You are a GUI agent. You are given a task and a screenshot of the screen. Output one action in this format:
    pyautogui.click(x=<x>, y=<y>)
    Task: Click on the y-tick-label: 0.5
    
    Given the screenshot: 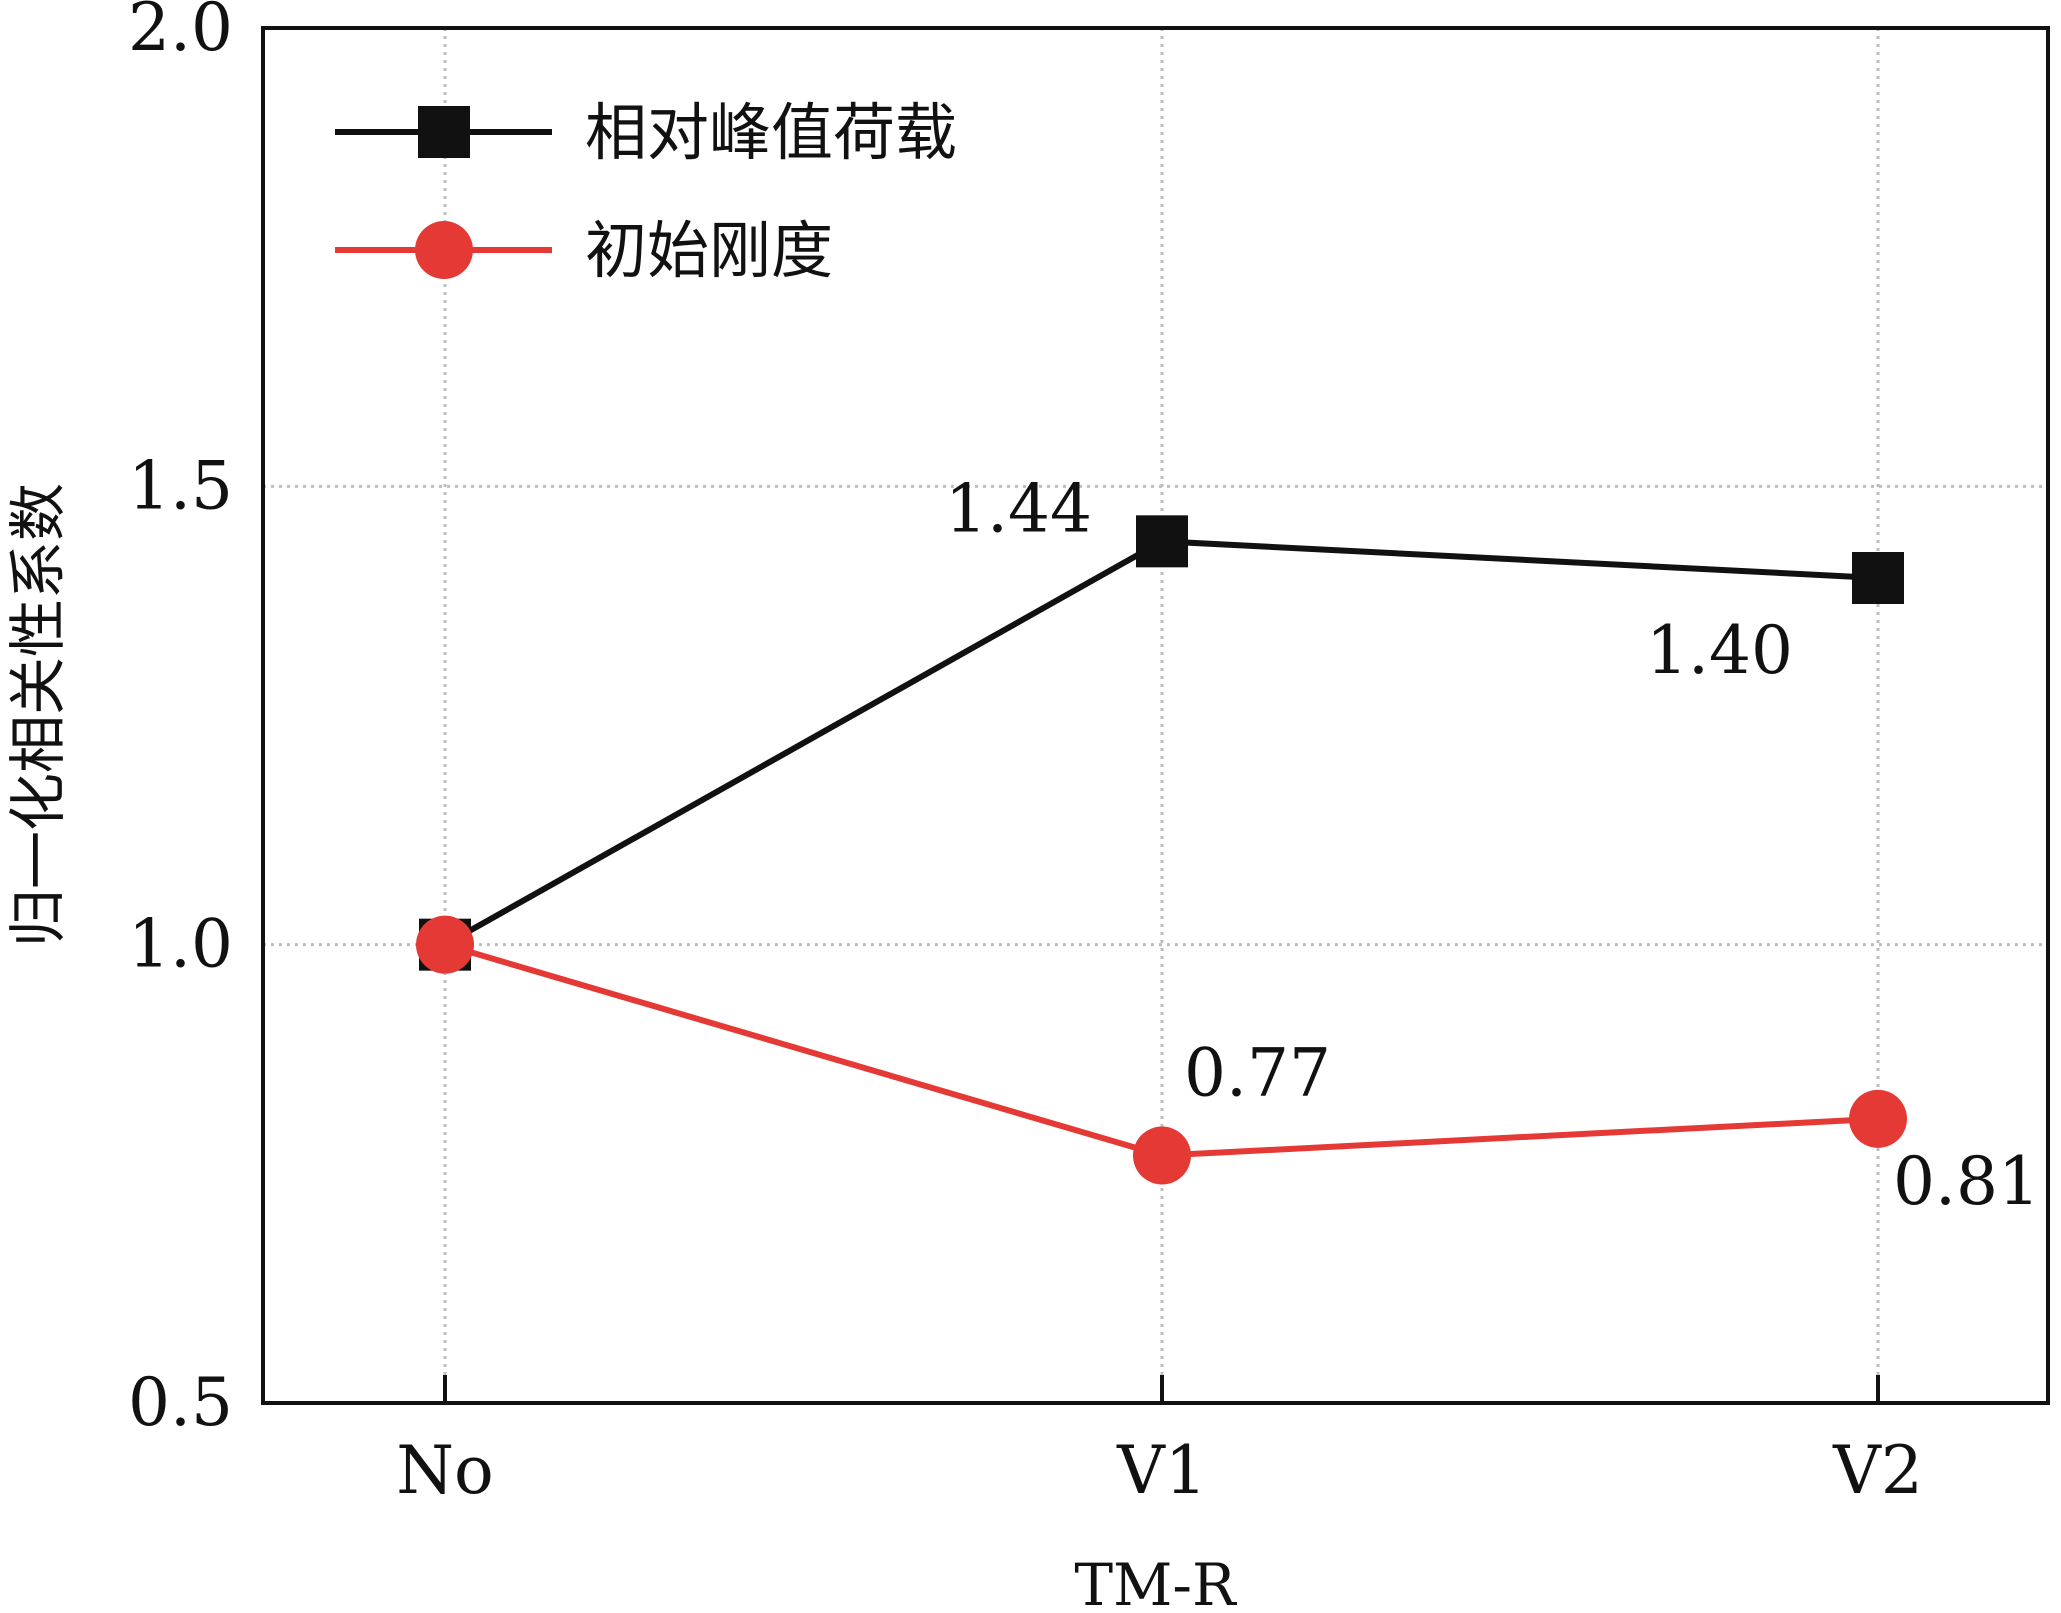 What is the action you would take?
    pyautogui.click(x=180, y=1402)
    